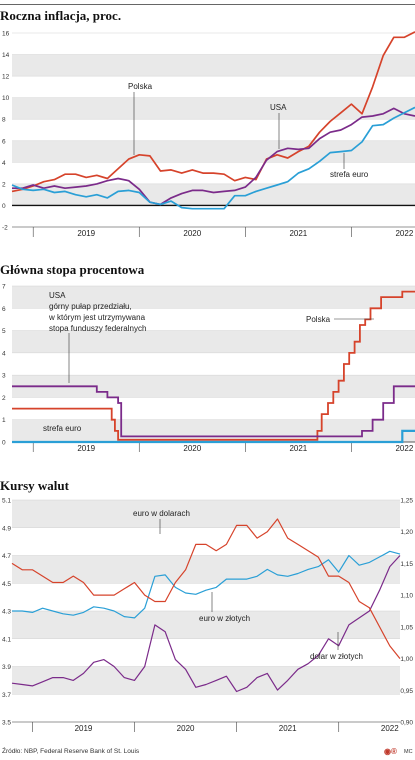 This screenshot has height=760, width=415. What do you see at coordinates (6, 612) in the screenshot?
I see `y-tick-label: 4.3` at bounding box center [6, 612].